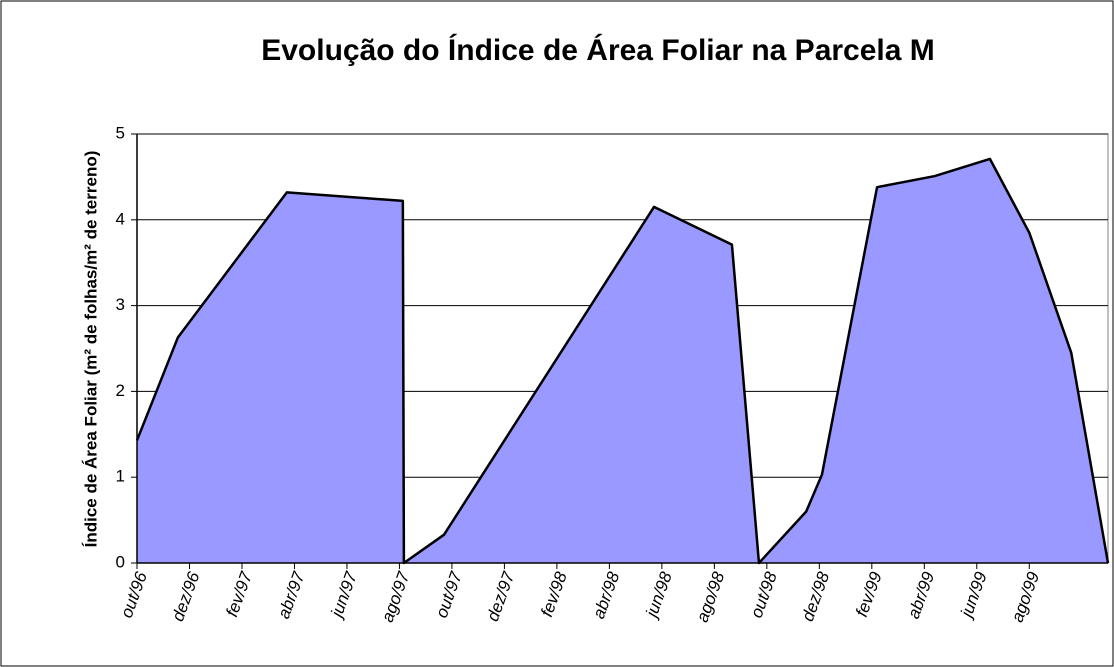  What do you see at coordinates (120, 476) in the screenshot?
I see `y-tick-label: 1` at bounding box center [120, 476].